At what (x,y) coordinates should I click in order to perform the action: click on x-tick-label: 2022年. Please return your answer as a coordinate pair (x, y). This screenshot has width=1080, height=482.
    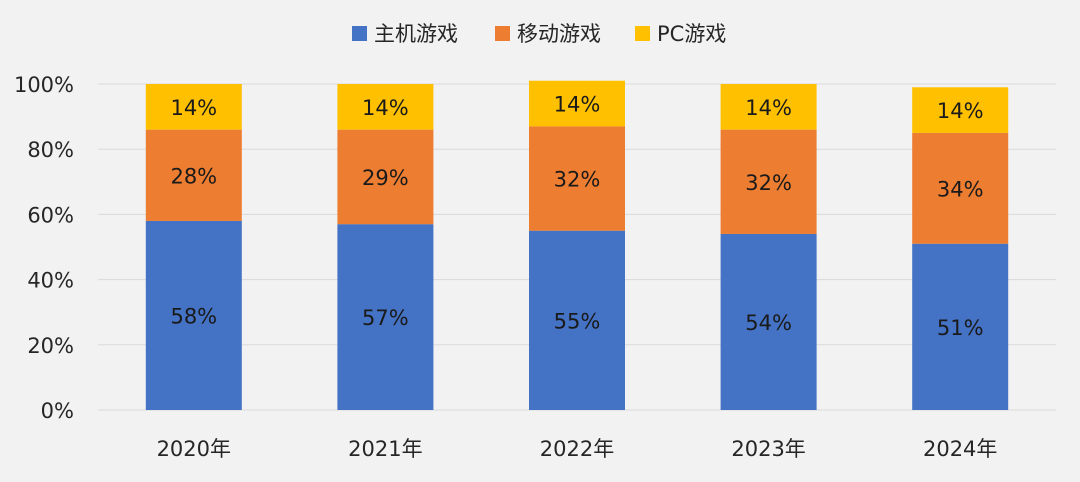
    Looking at the image, I should click on (577, 449).